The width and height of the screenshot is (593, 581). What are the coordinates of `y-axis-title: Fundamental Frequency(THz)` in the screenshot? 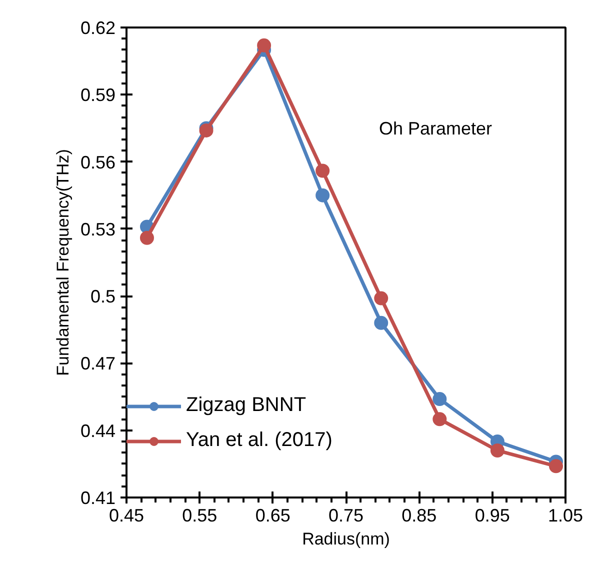 It's located at (62, 262).